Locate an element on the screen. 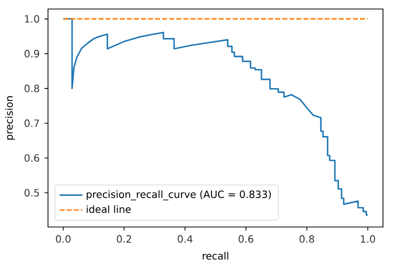 The height and width of the screenshot is (268, 399). x-tick-label: 1.0 is located at coordinates (368, 239).